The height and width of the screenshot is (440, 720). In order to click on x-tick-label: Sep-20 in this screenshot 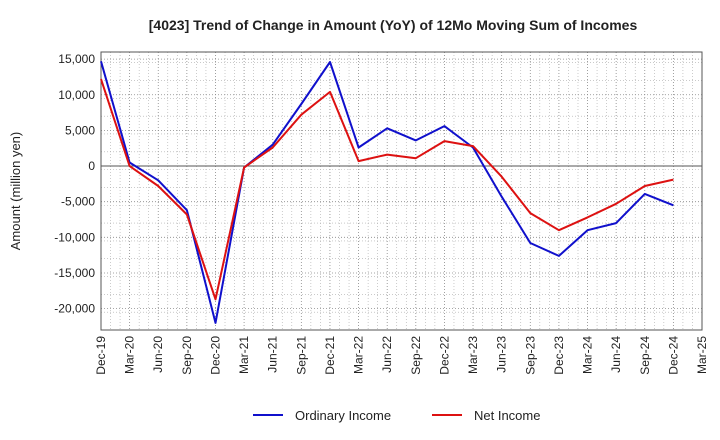, I will do `click(187, 355)`.